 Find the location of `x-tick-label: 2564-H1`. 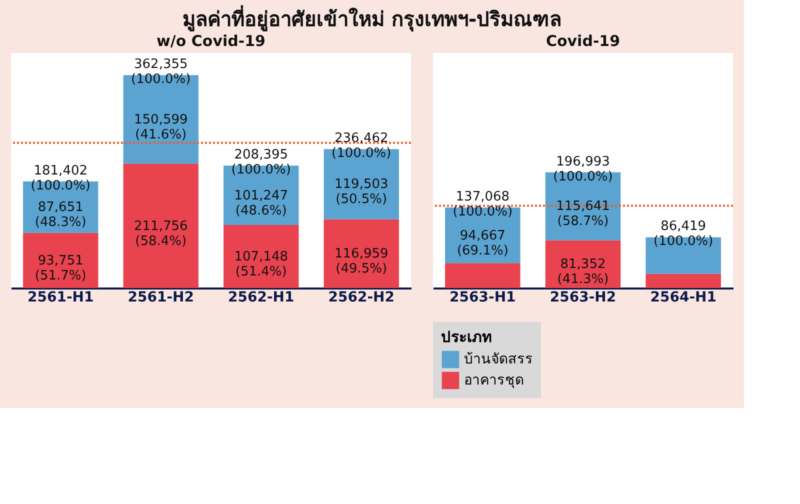

x-tick-label: 2564-H1 is located at coordinates (683, 298).